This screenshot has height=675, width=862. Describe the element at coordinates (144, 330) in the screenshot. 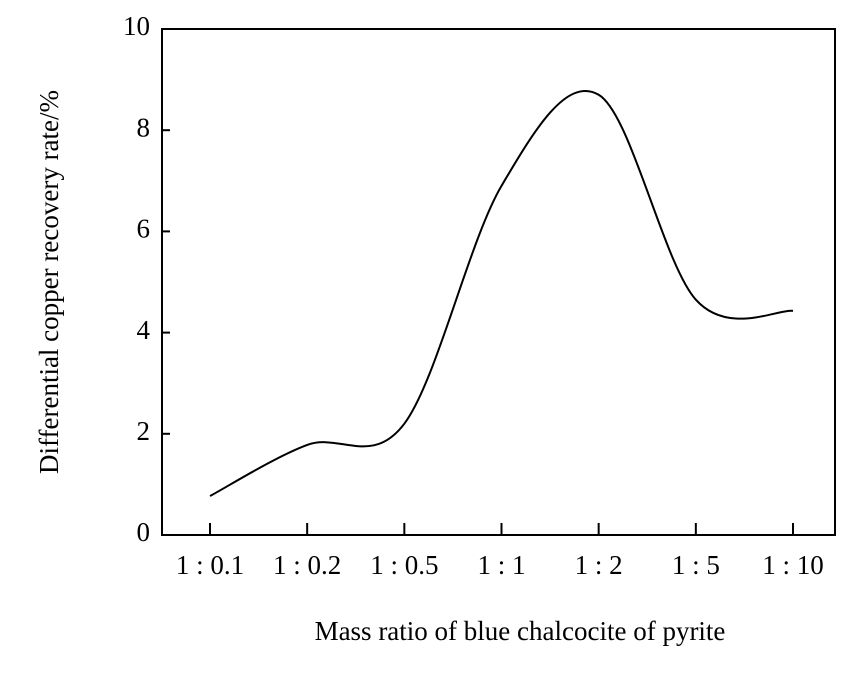

I see `y-tick-label: 4` at that location.